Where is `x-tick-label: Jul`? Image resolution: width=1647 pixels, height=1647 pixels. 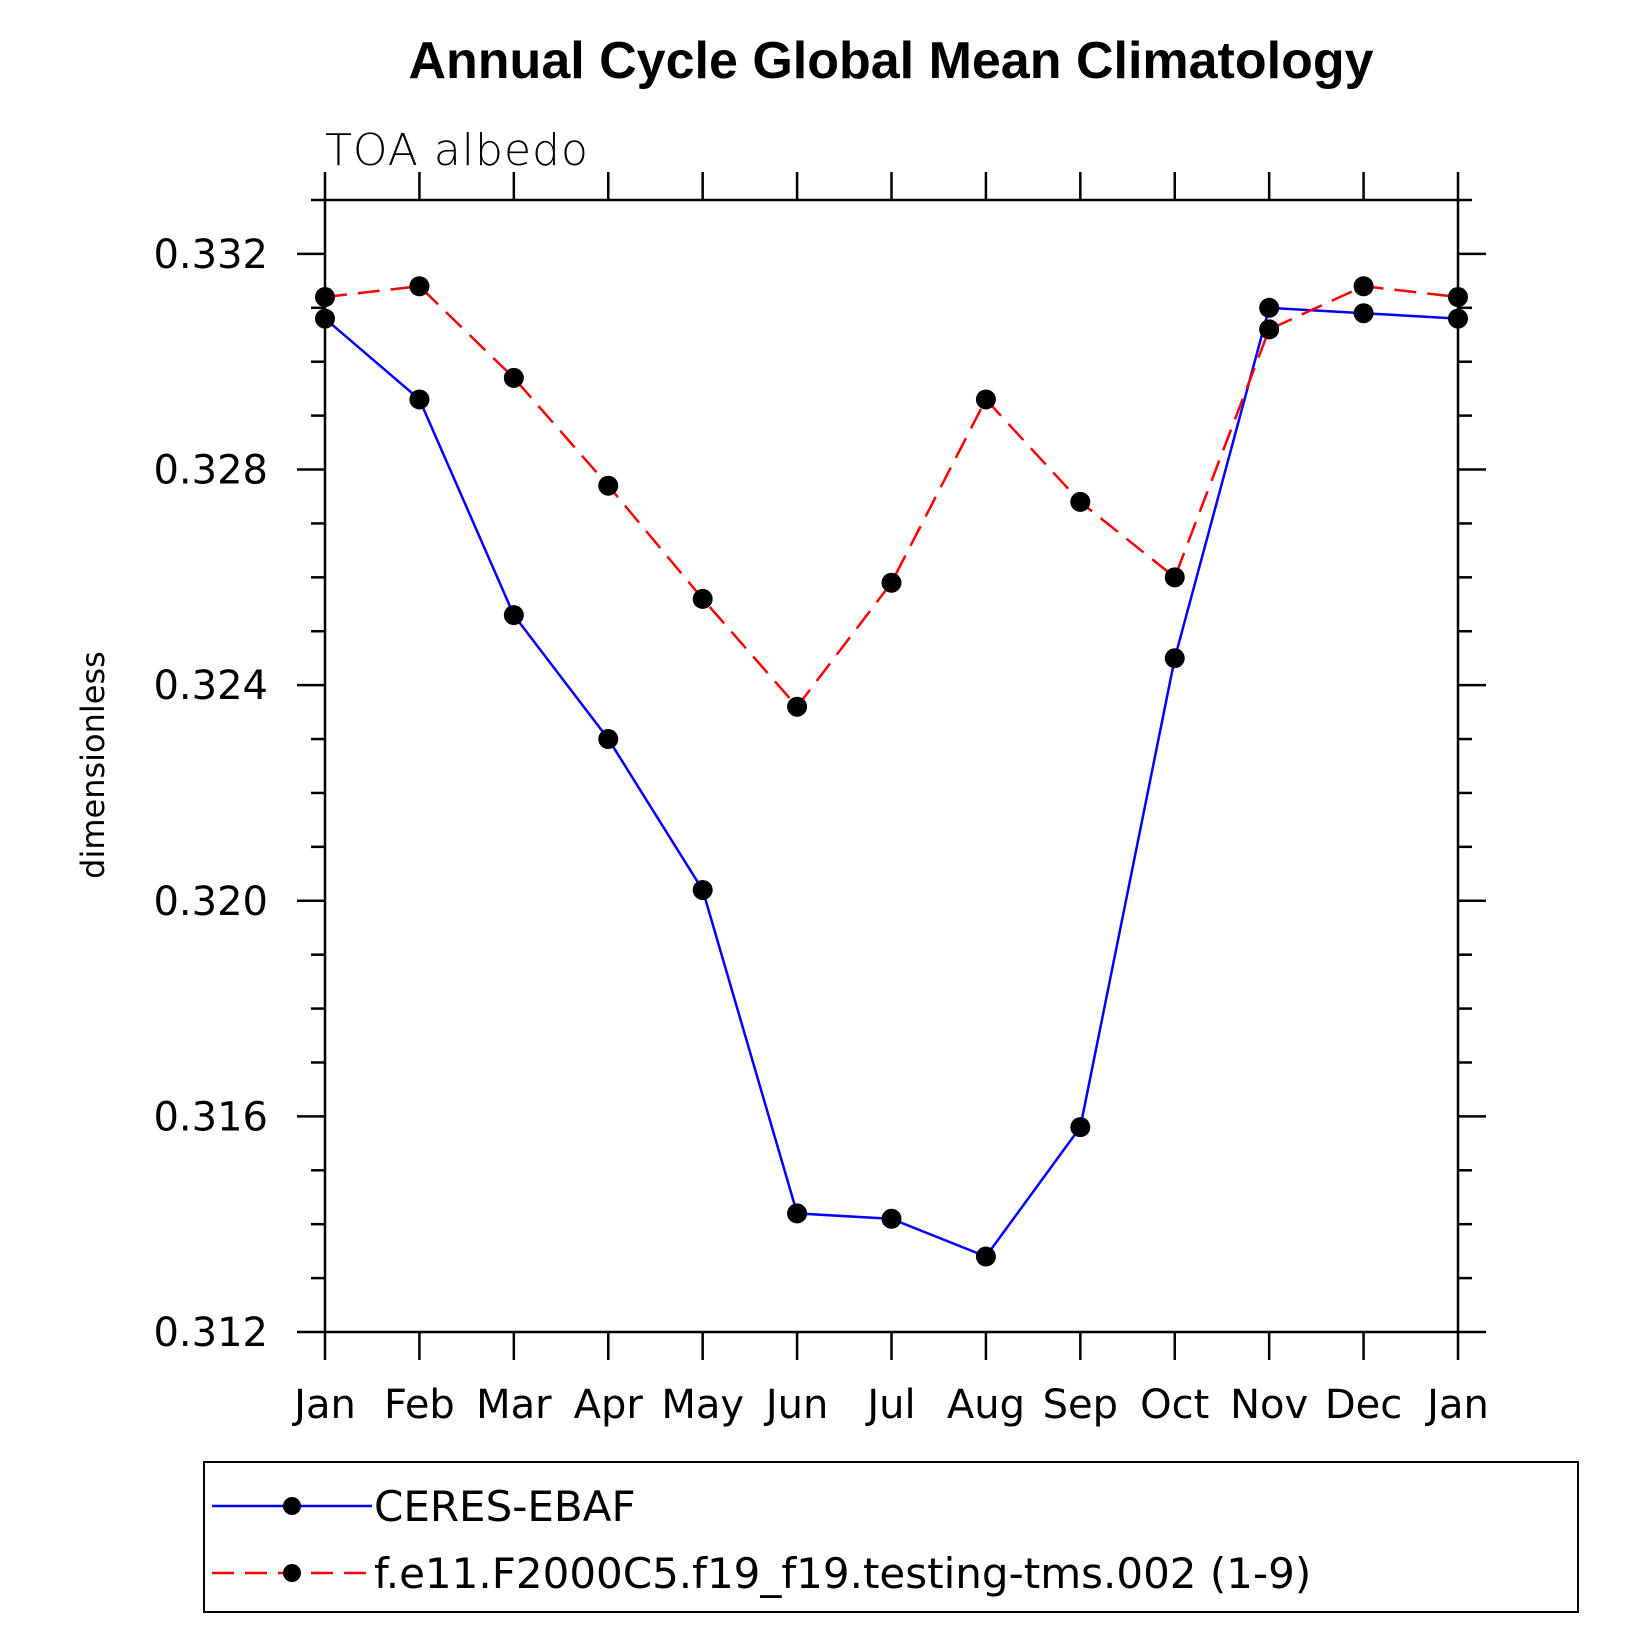
x-tick-label: Jul is located at coordinates (889, 1405).